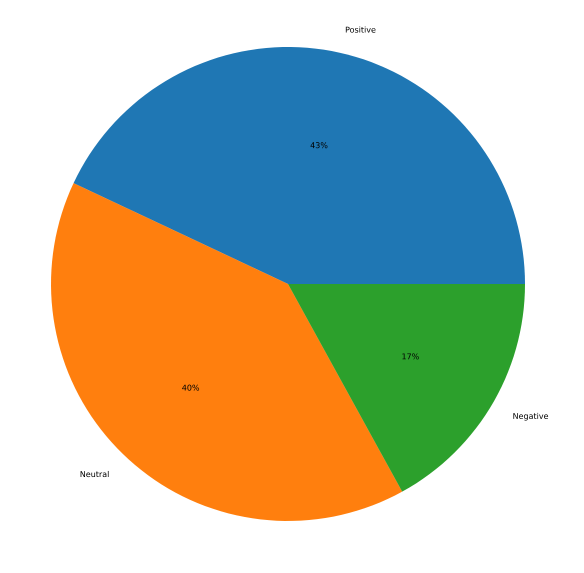 This screenshot has height=573, width=584. Describe the element at coordinates (410, 356) in the screenshot. I see `data-label: 17%` at that location.